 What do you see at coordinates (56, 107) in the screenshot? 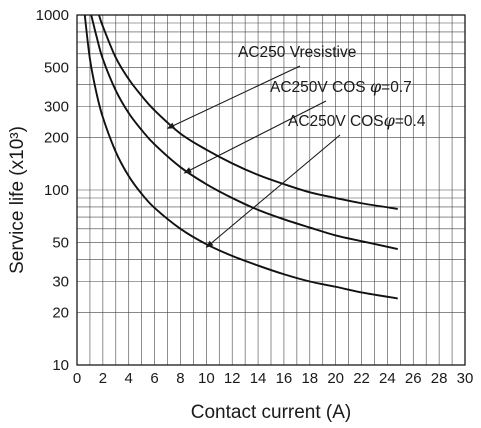
I see `y-tick-label: 300` at bounding box center [56, 107].